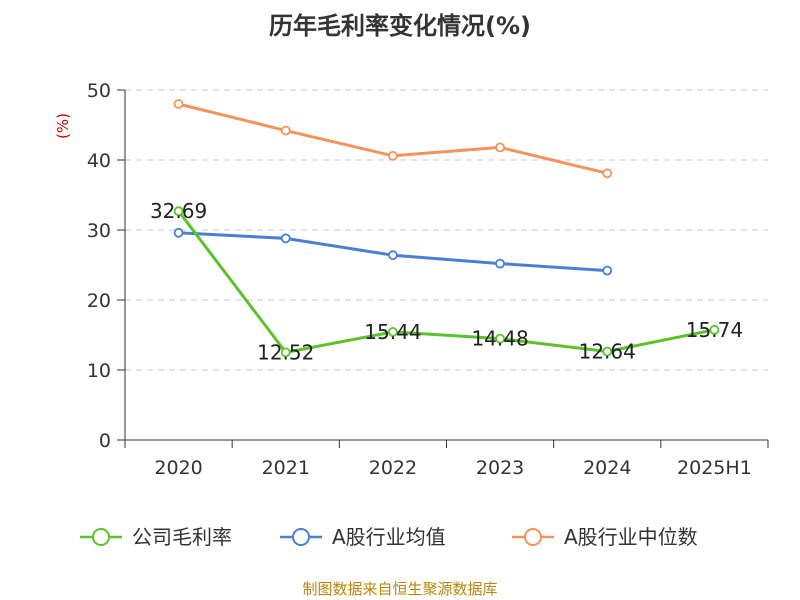  What do you see at coordinates (393, 138) in the screenshot?
I see `series-2-line` at bounding box center [393, 138].